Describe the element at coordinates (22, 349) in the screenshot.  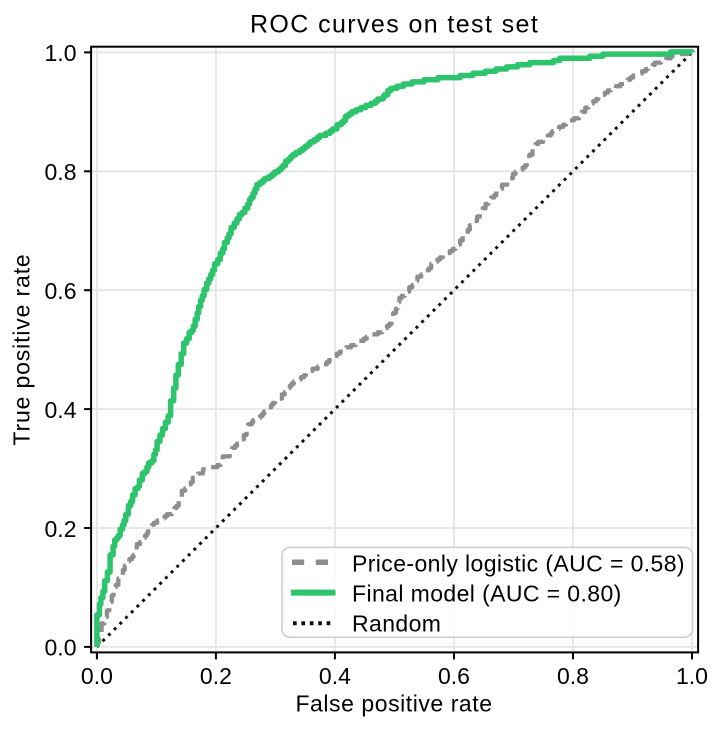
I see `svg-text: True positive rate` at that location.